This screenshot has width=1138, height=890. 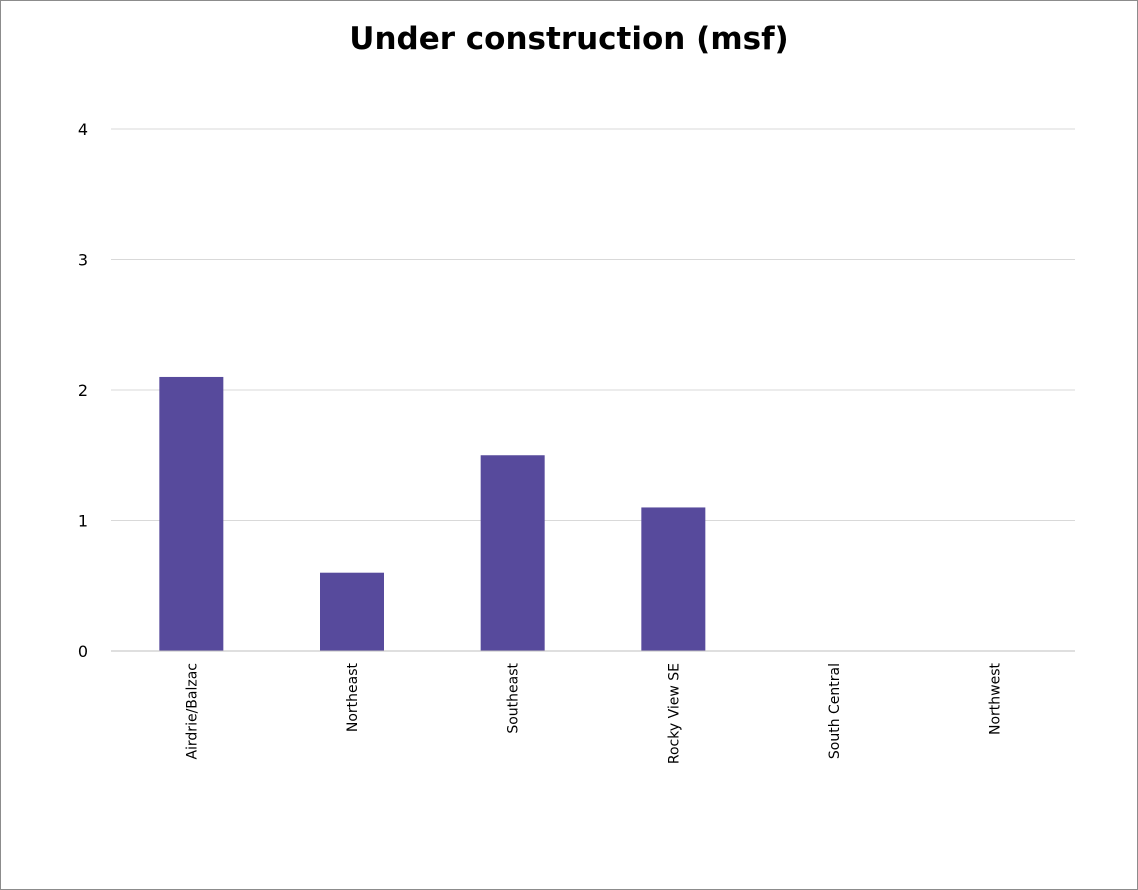 What do you see at coordinates (569, 39) in the screenshot?
I see `chart-title: Under construction (msf)` at bounding box center [569, 39].